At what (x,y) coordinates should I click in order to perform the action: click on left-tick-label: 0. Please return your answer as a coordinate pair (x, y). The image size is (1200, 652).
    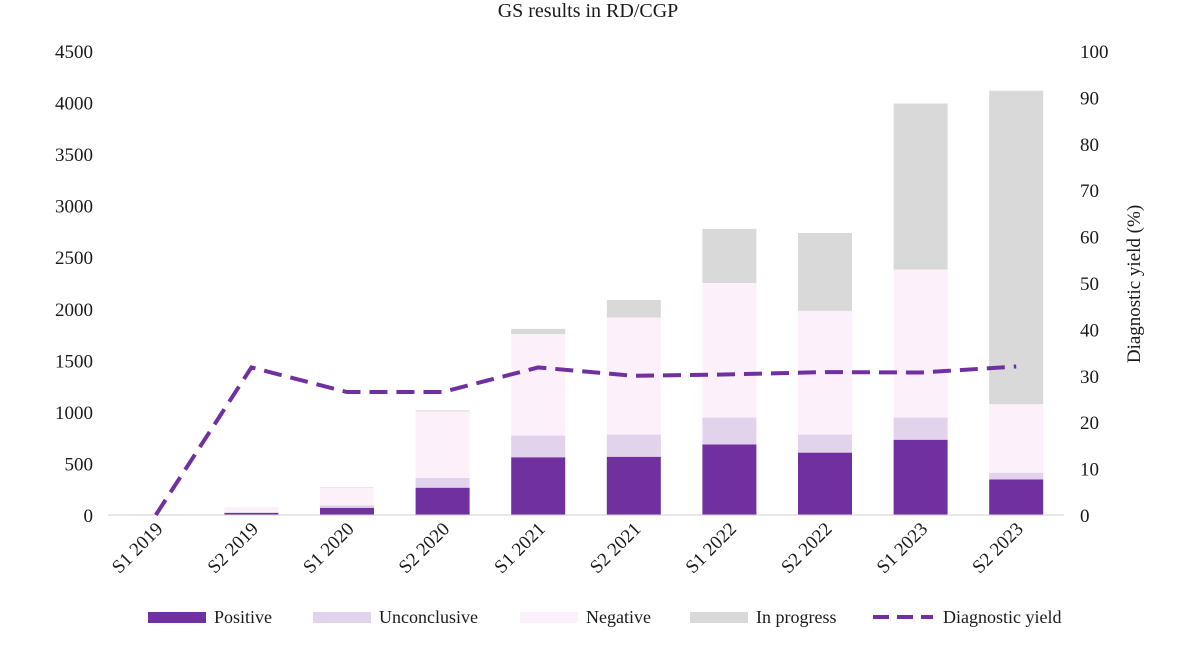
    Looking at the image, I should click on (89, 516).